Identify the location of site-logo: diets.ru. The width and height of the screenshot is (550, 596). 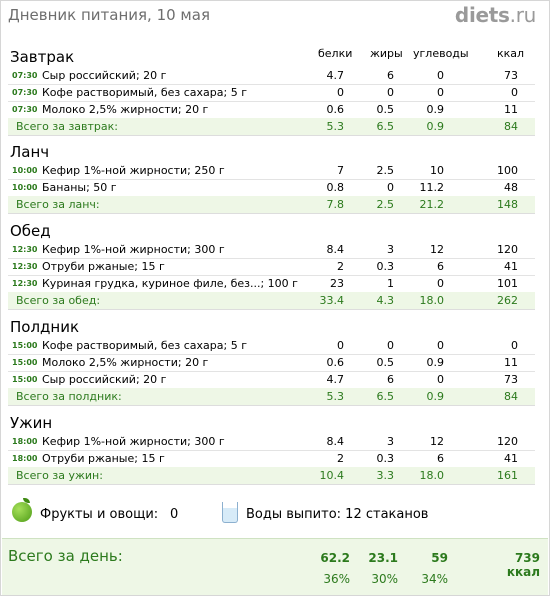
(495, 15).